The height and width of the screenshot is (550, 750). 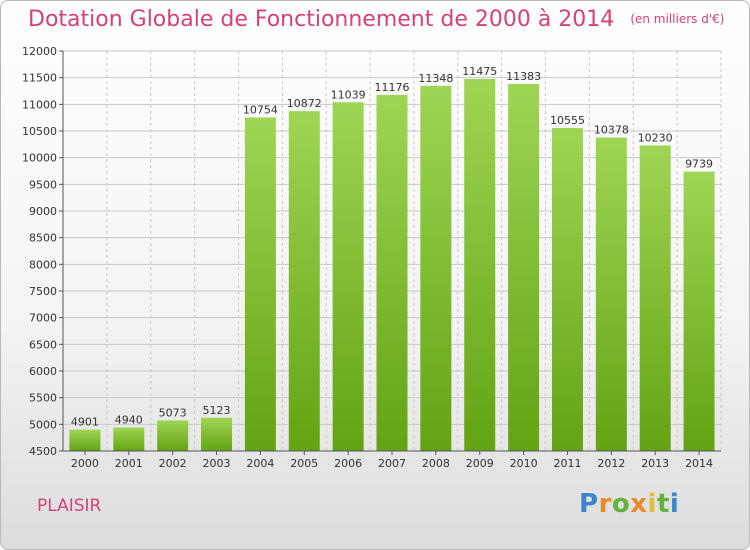 I want to click on bar-value-label: 10230, so click(x=655, y=137).